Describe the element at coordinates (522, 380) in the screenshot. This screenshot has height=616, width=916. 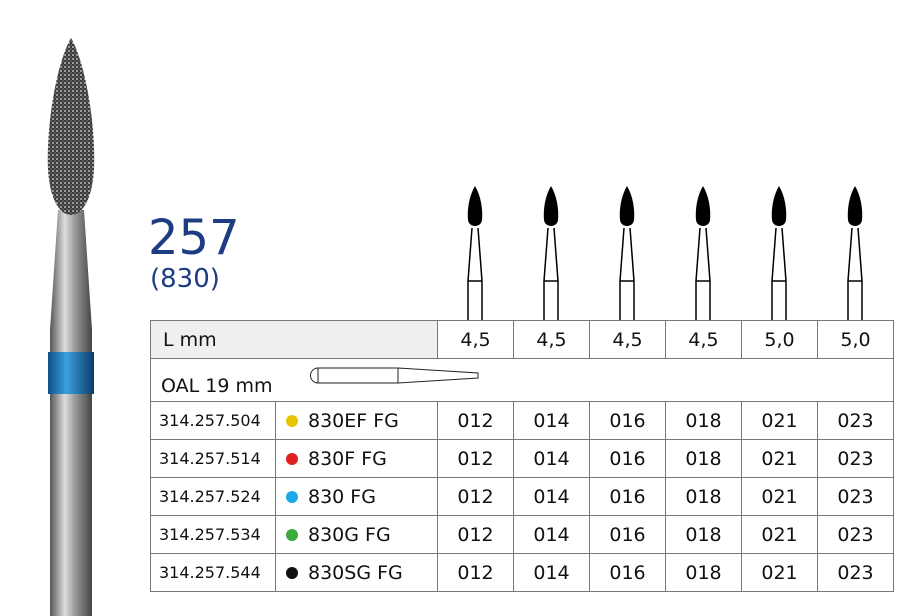
I see `oal-row: OAL 19 mm` at that location.